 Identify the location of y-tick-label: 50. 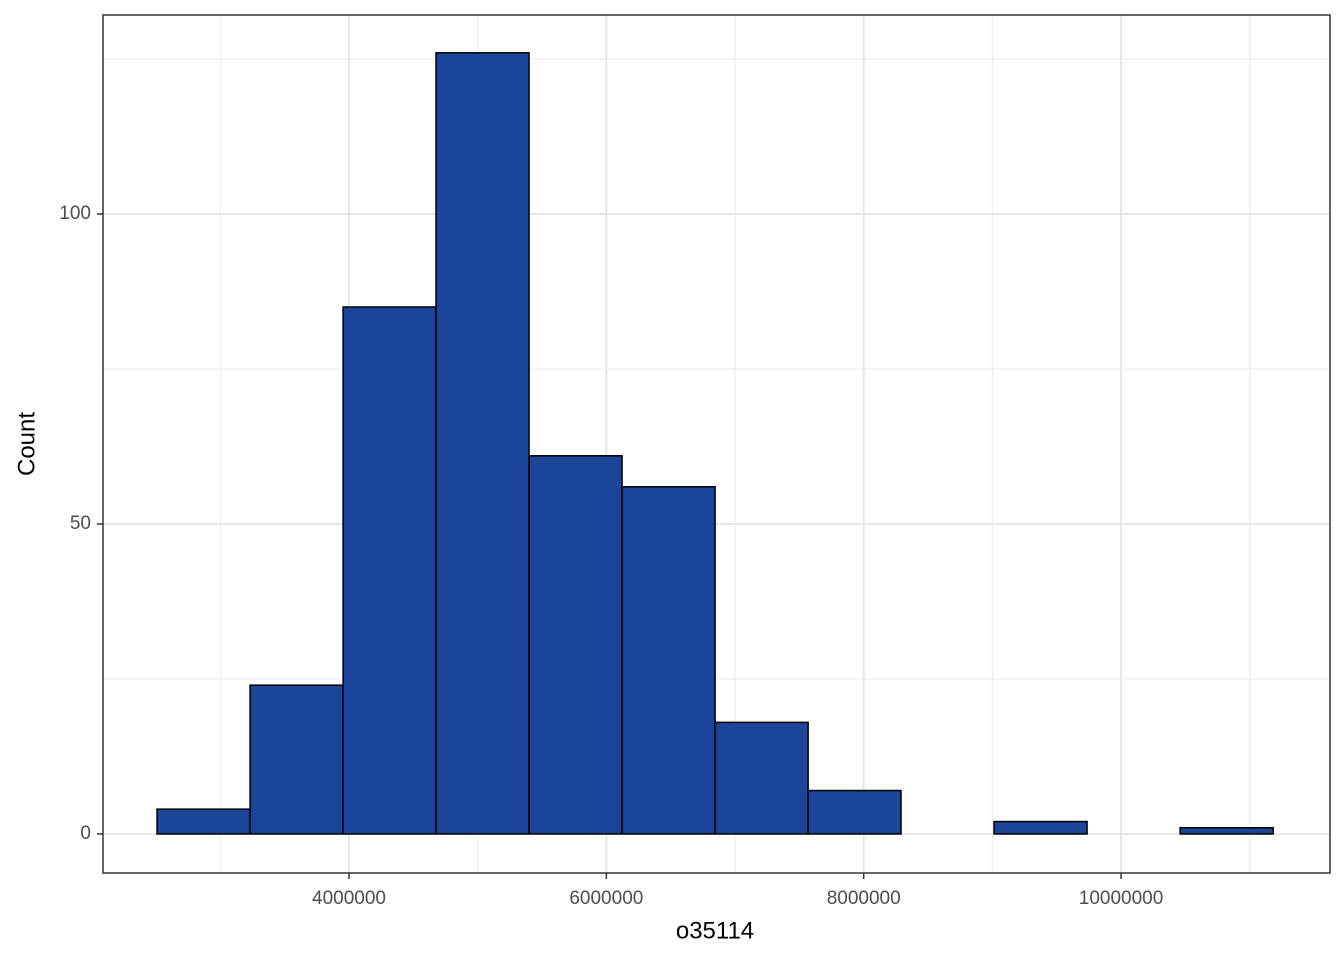
(80, 523).